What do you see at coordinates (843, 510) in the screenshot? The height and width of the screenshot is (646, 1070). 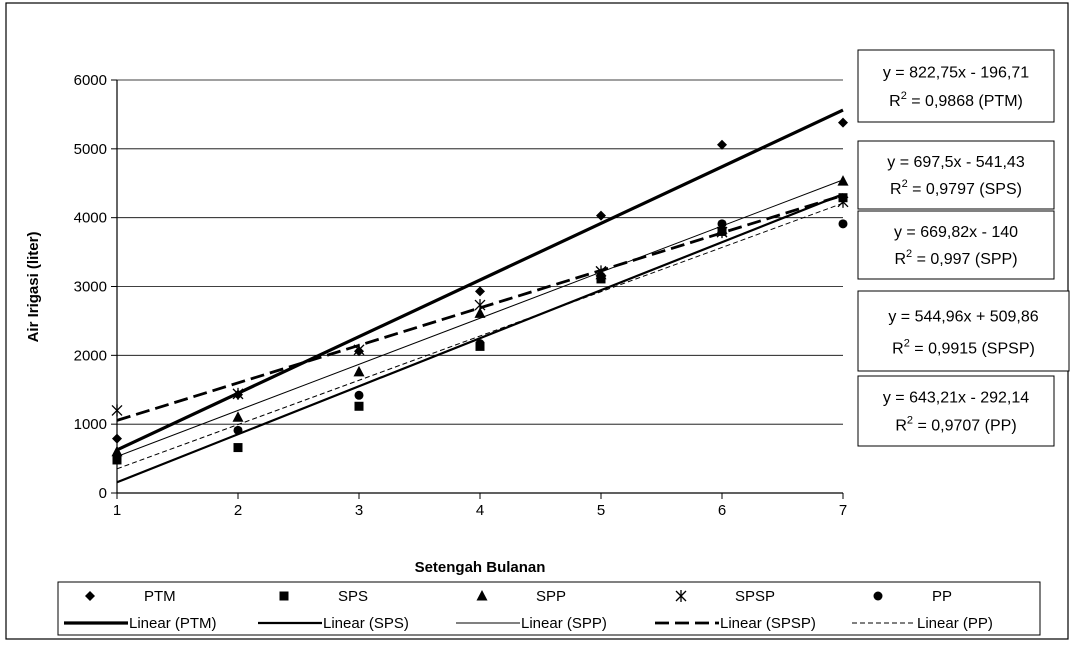 I see `x-tick-label: 7` at bounding box center [843, 510].